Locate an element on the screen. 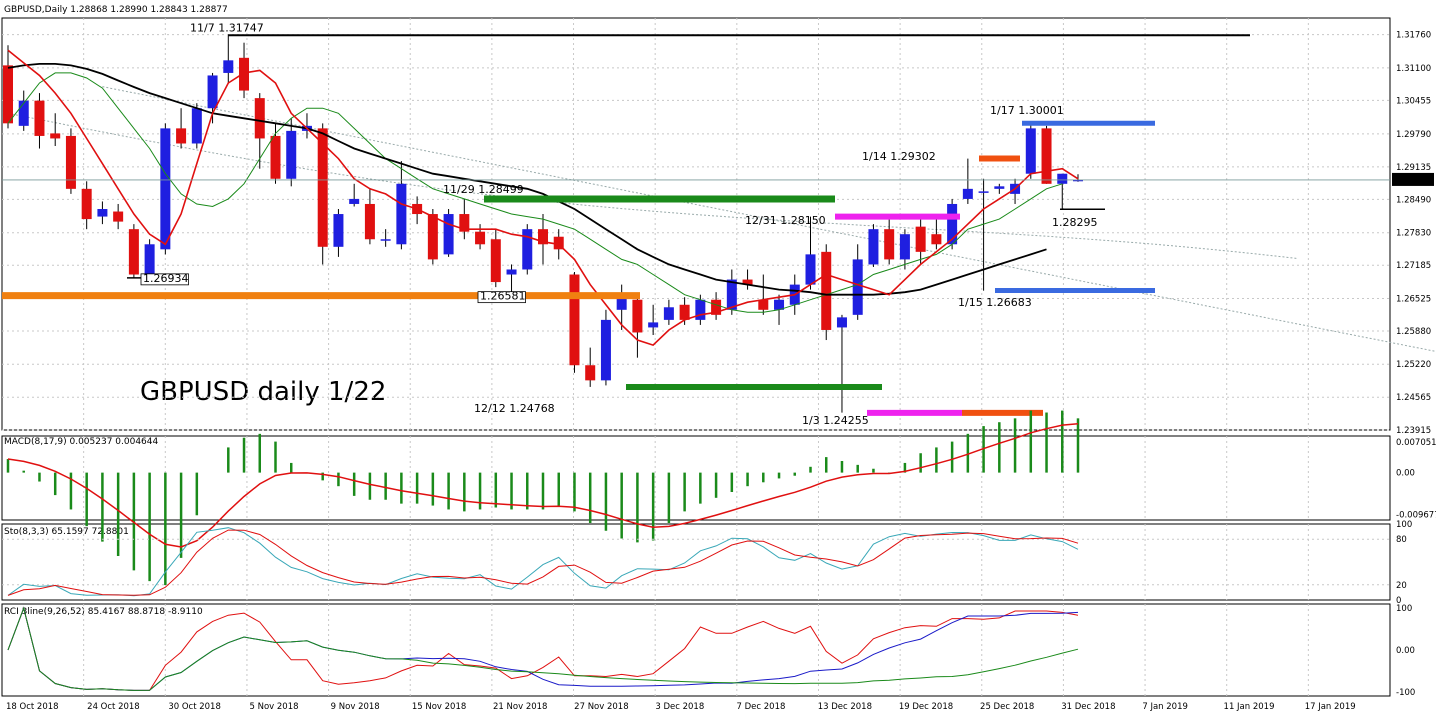 The image size is (1436, 716). annotation-box is located at coordinates (164, 279).